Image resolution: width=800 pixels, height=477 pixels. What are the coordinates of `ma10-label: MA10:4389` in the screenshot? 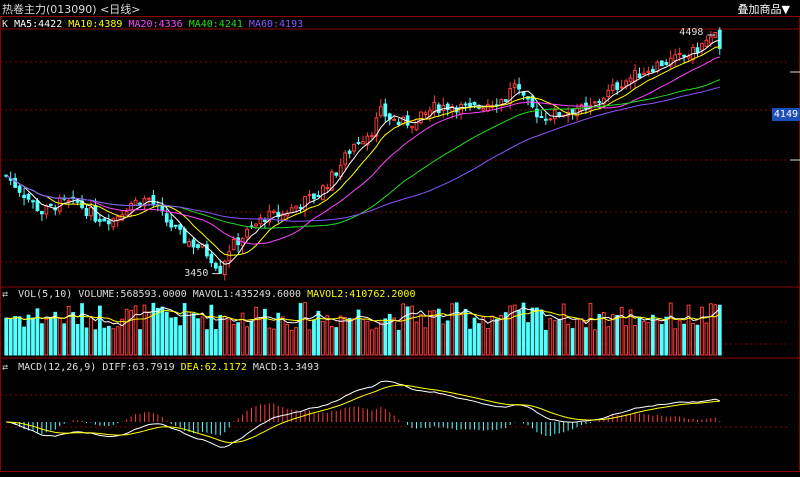 It's located at (95, 24).